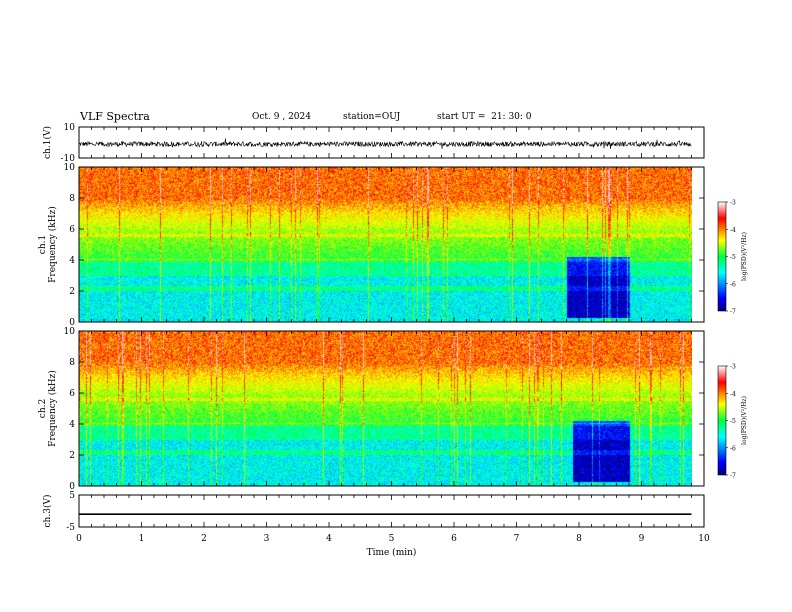  I want to click on ch1-spectrogram-ylabel: ch.1, so click(43, 244).